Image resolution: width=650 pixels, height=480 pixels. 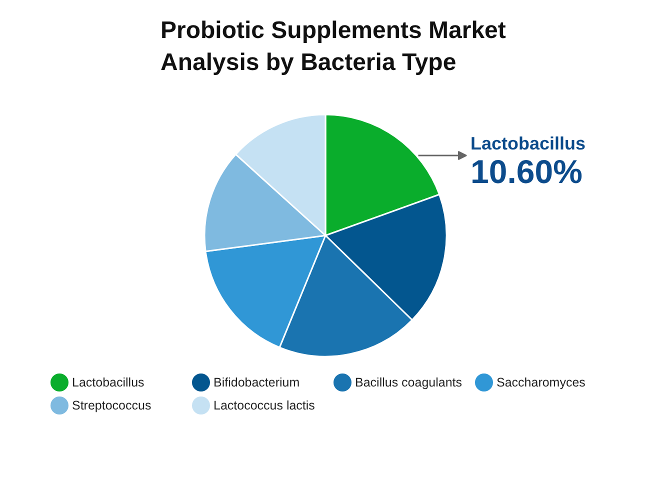 I want to click on chart-title: Probiotic Supplements Market Analysis by Bacteria Type, so click(x=333, y=46).